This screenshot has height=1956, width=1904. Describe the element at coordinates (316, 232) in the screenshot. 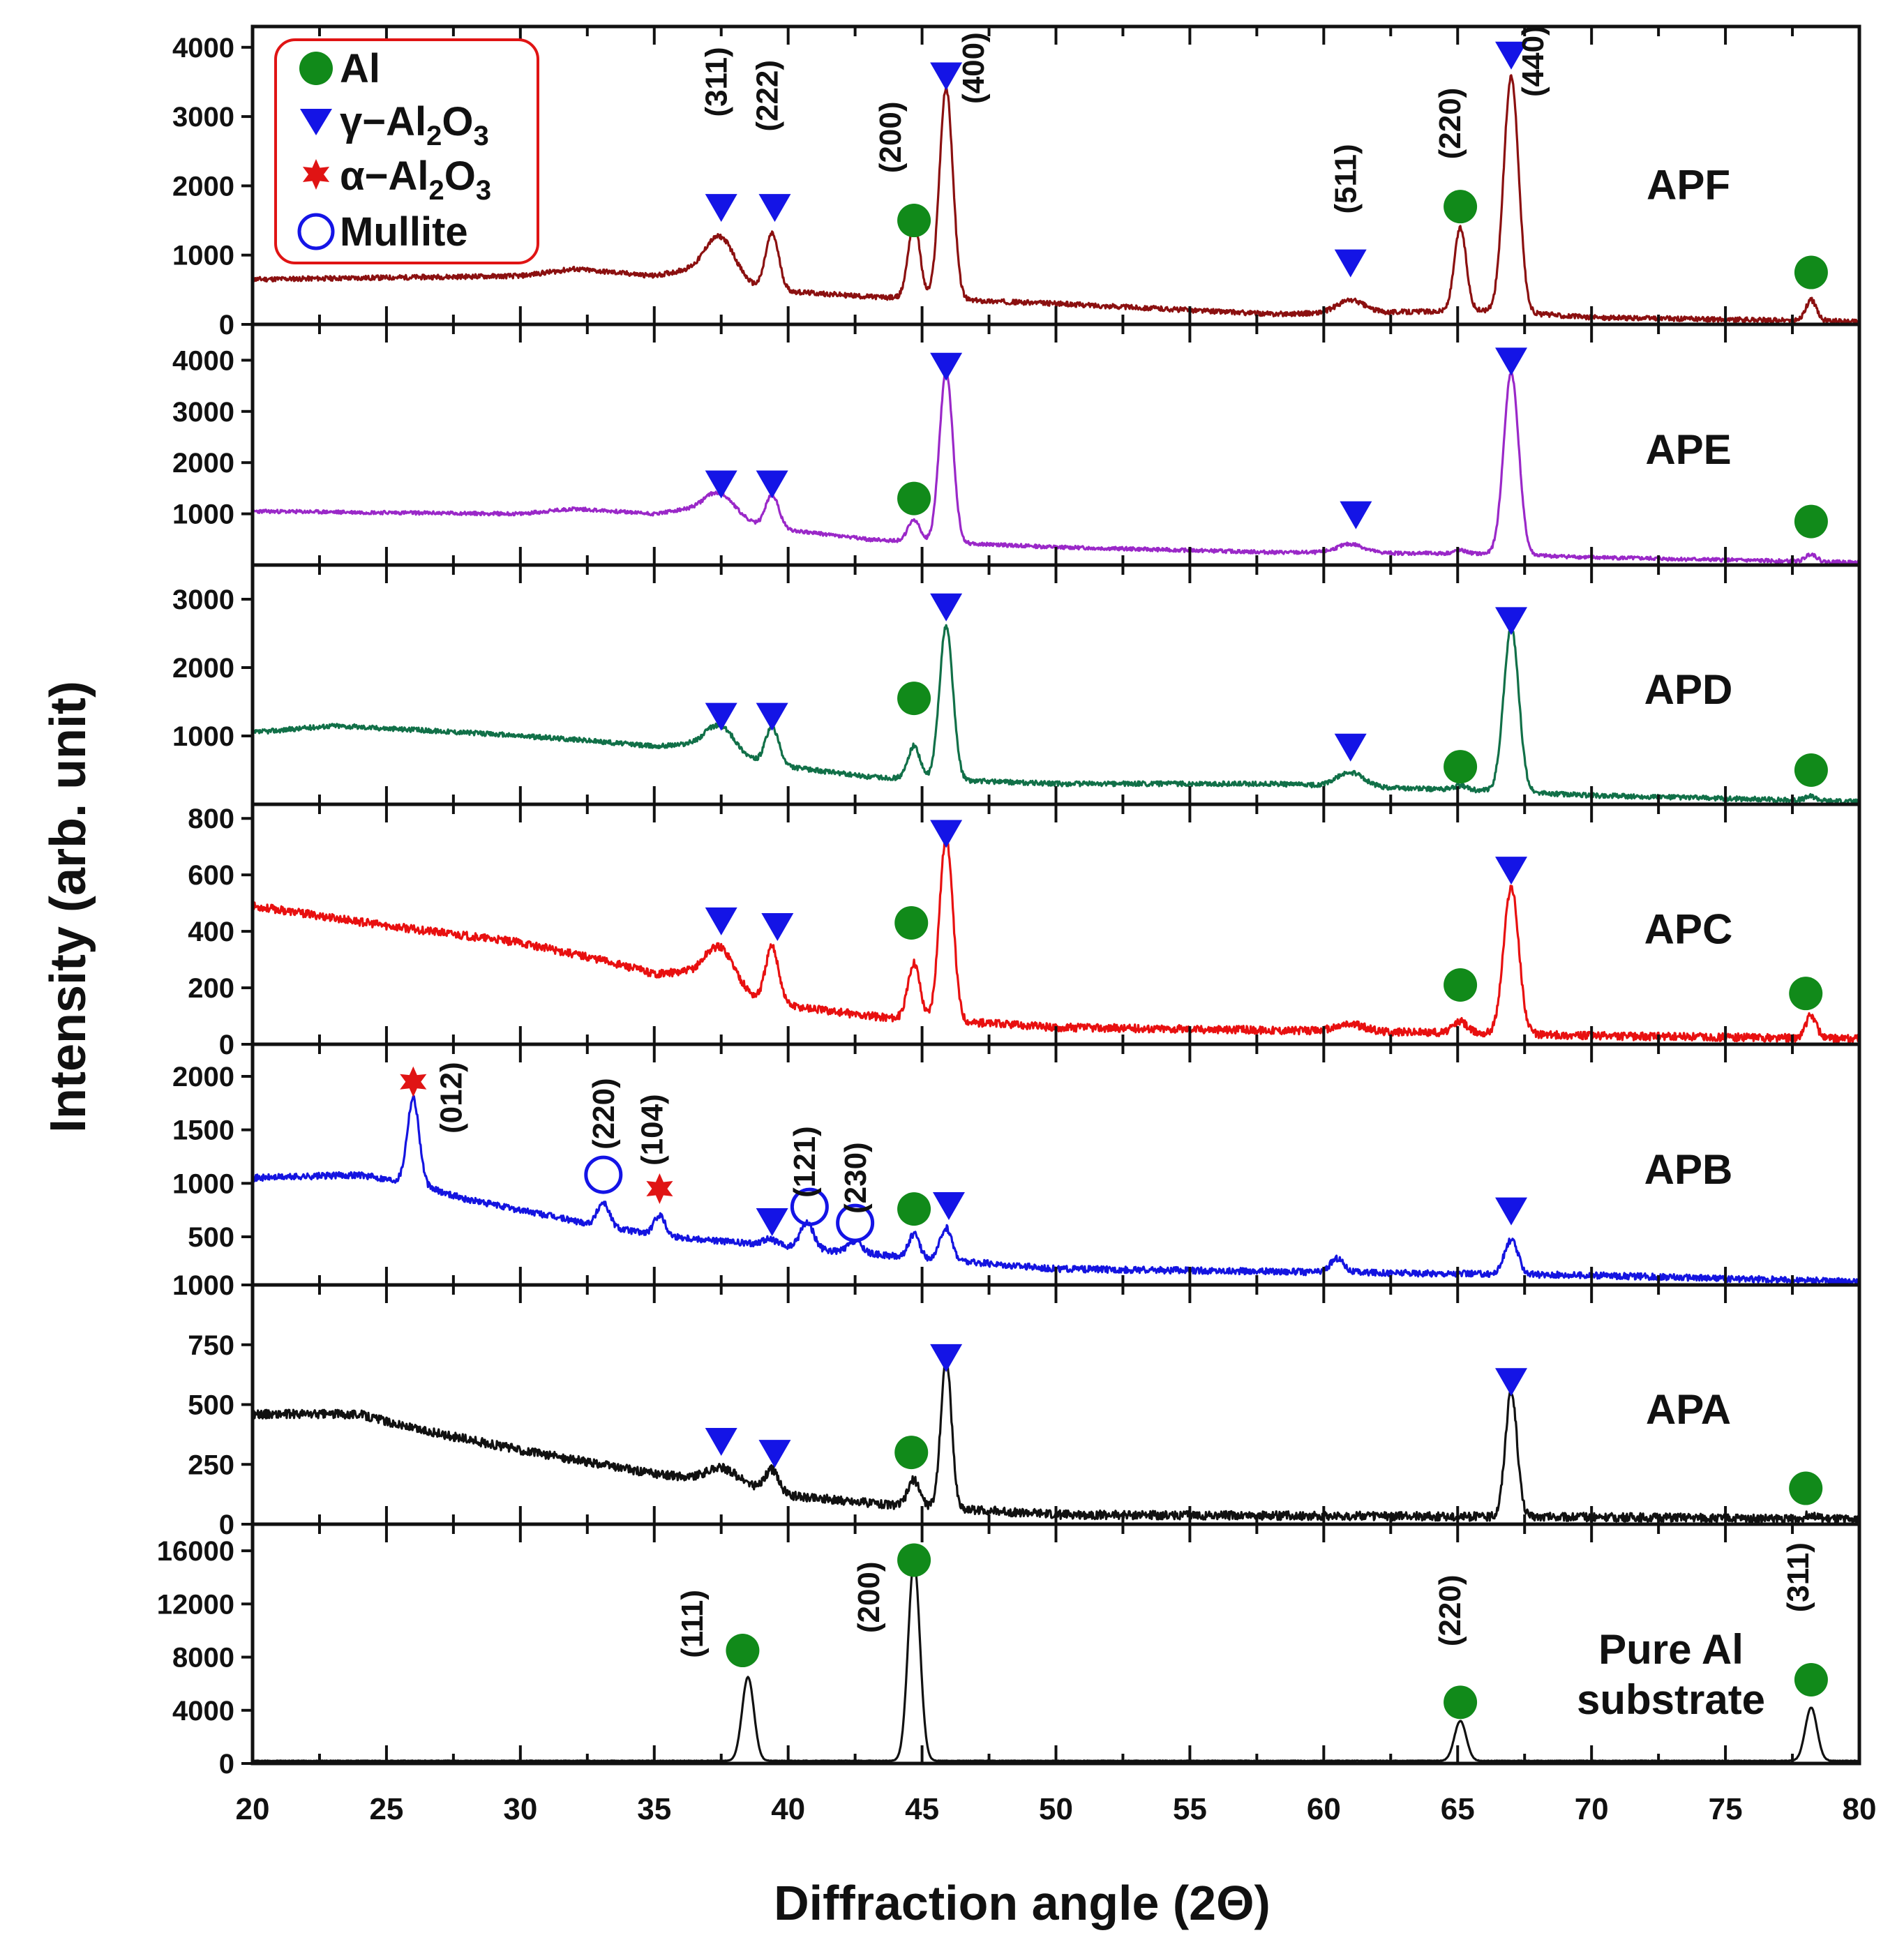

I see `legend-mullite-symbol` at that location.